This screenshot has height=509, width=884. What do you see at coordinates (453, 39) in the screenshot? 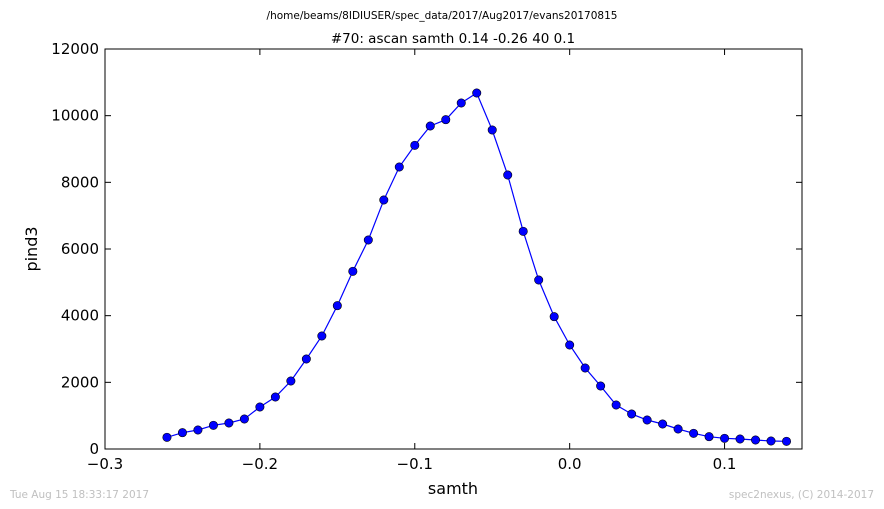
I see `chart-title: #70: ascan samth 0.14 -0.26 40 0.1` at bounding box center [453, 39].